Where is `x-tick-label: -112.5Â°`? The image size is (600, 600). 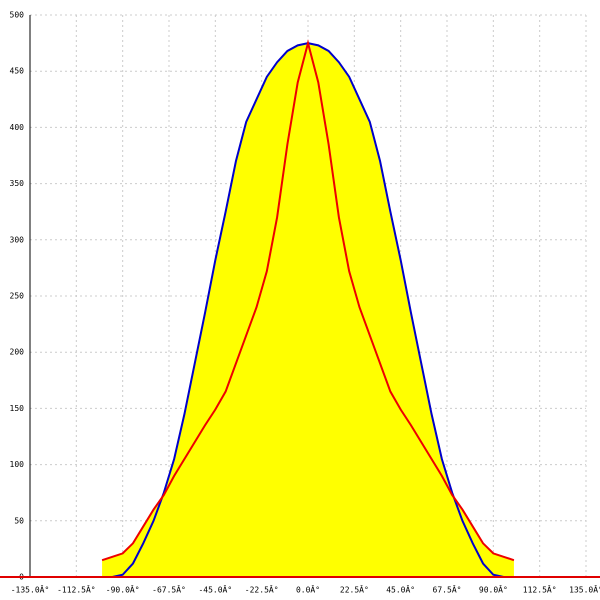 x-tick-label: -112.5Â° is located at coordinates (76, 589).